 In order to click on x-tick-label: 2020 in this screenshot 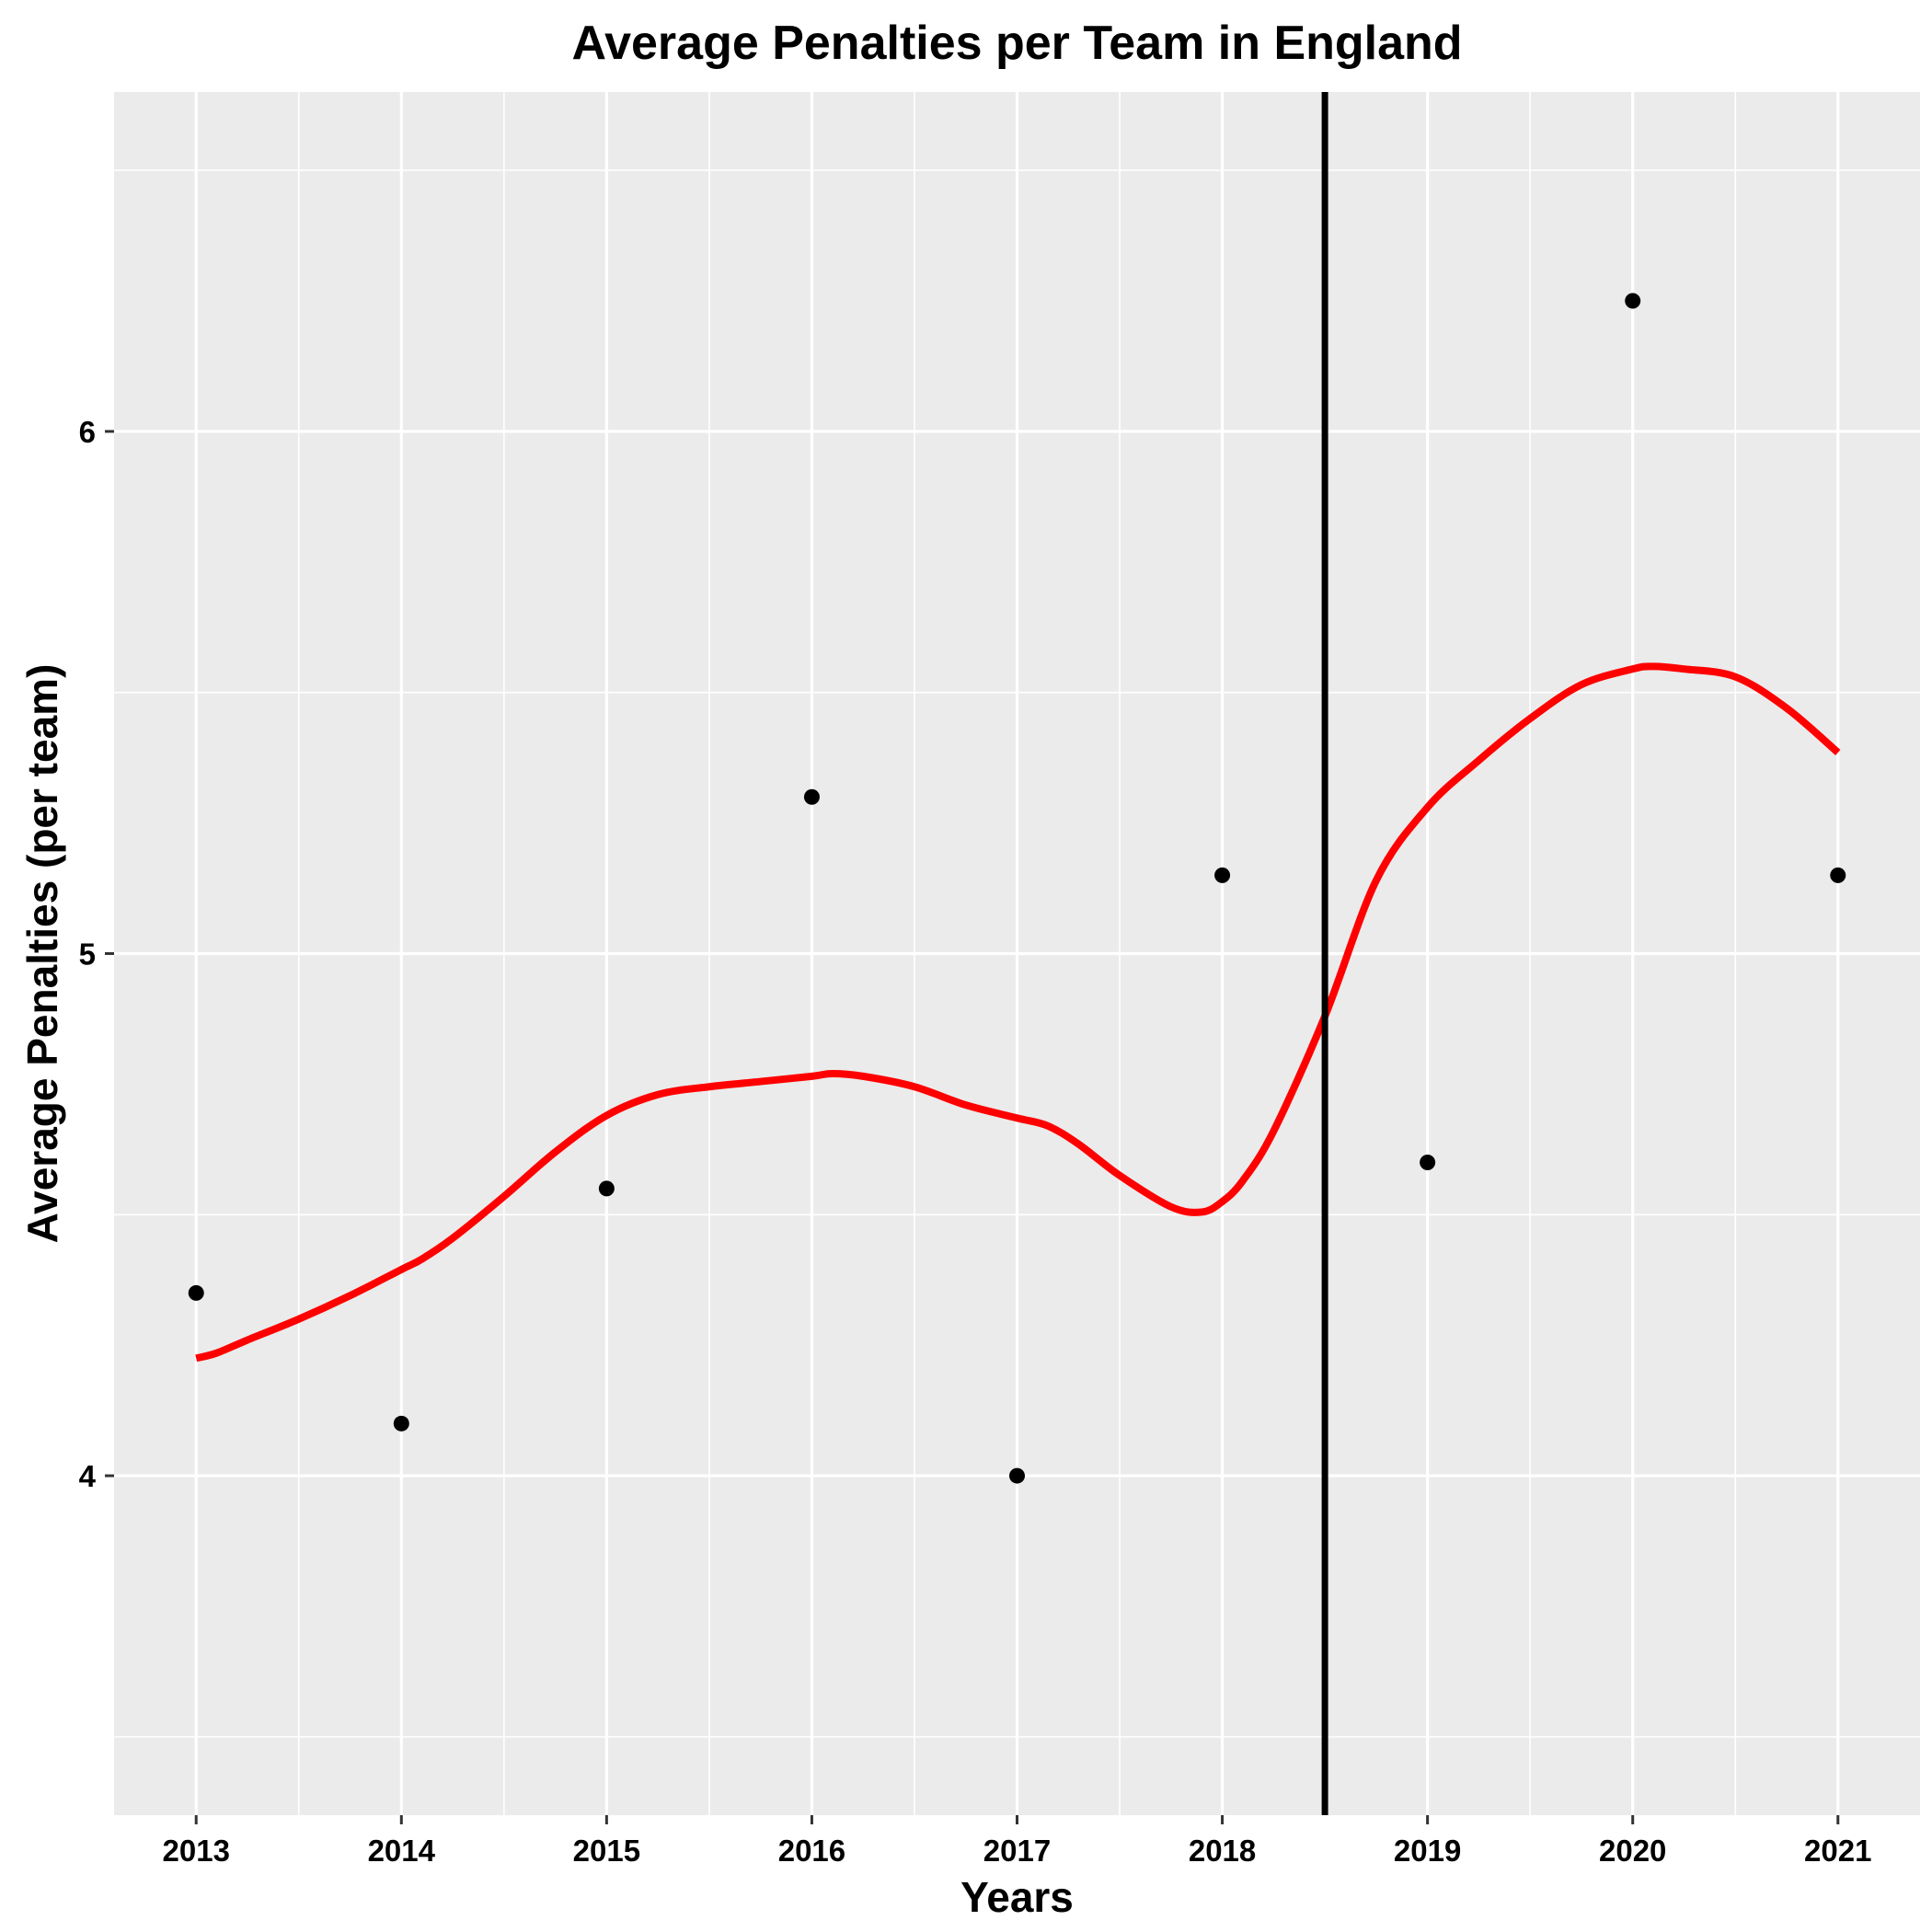, I will do `click(1632, 1851)`.